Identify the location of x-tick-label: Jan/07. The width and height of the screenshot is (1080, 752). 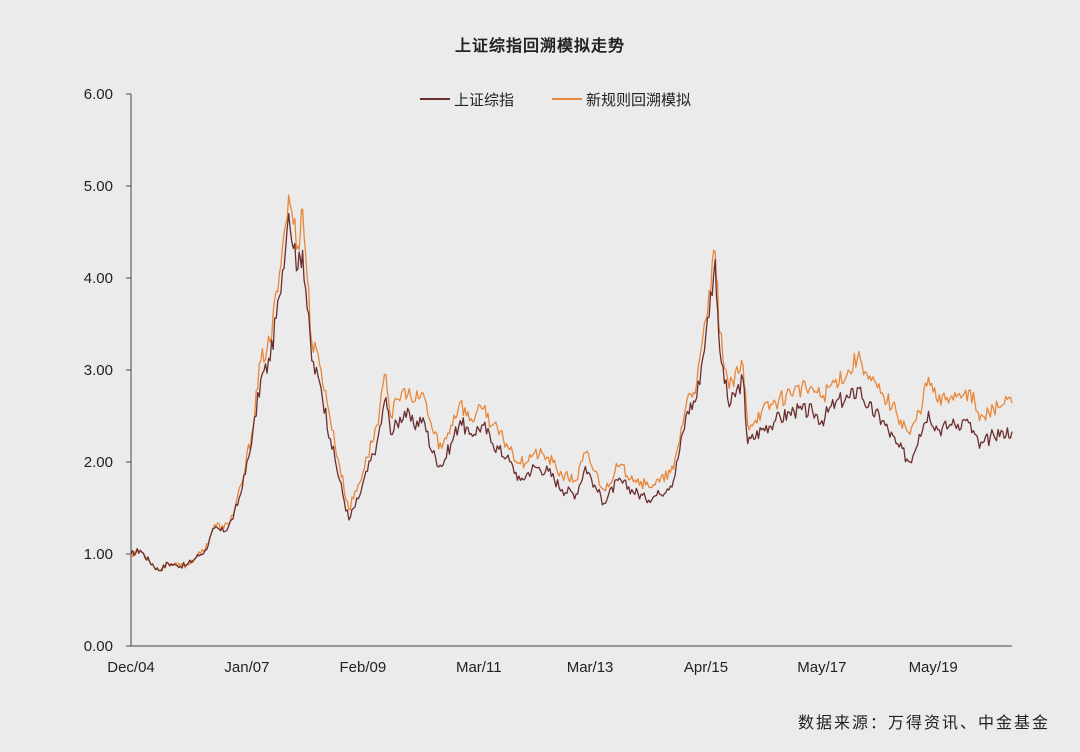
(246, 667).